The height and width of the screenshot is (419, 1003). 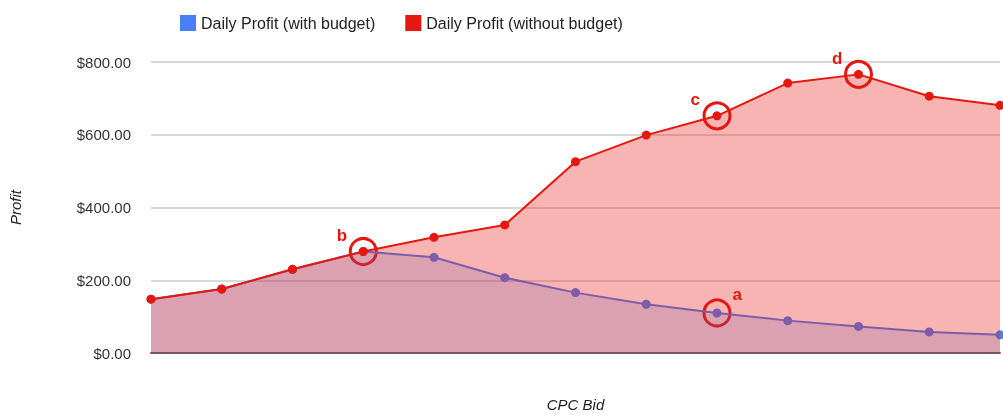 What do you see at coordinates (15, 207) in the screenshot?
I see `y-axis-title: Profit` at bounding box center [15, 207].